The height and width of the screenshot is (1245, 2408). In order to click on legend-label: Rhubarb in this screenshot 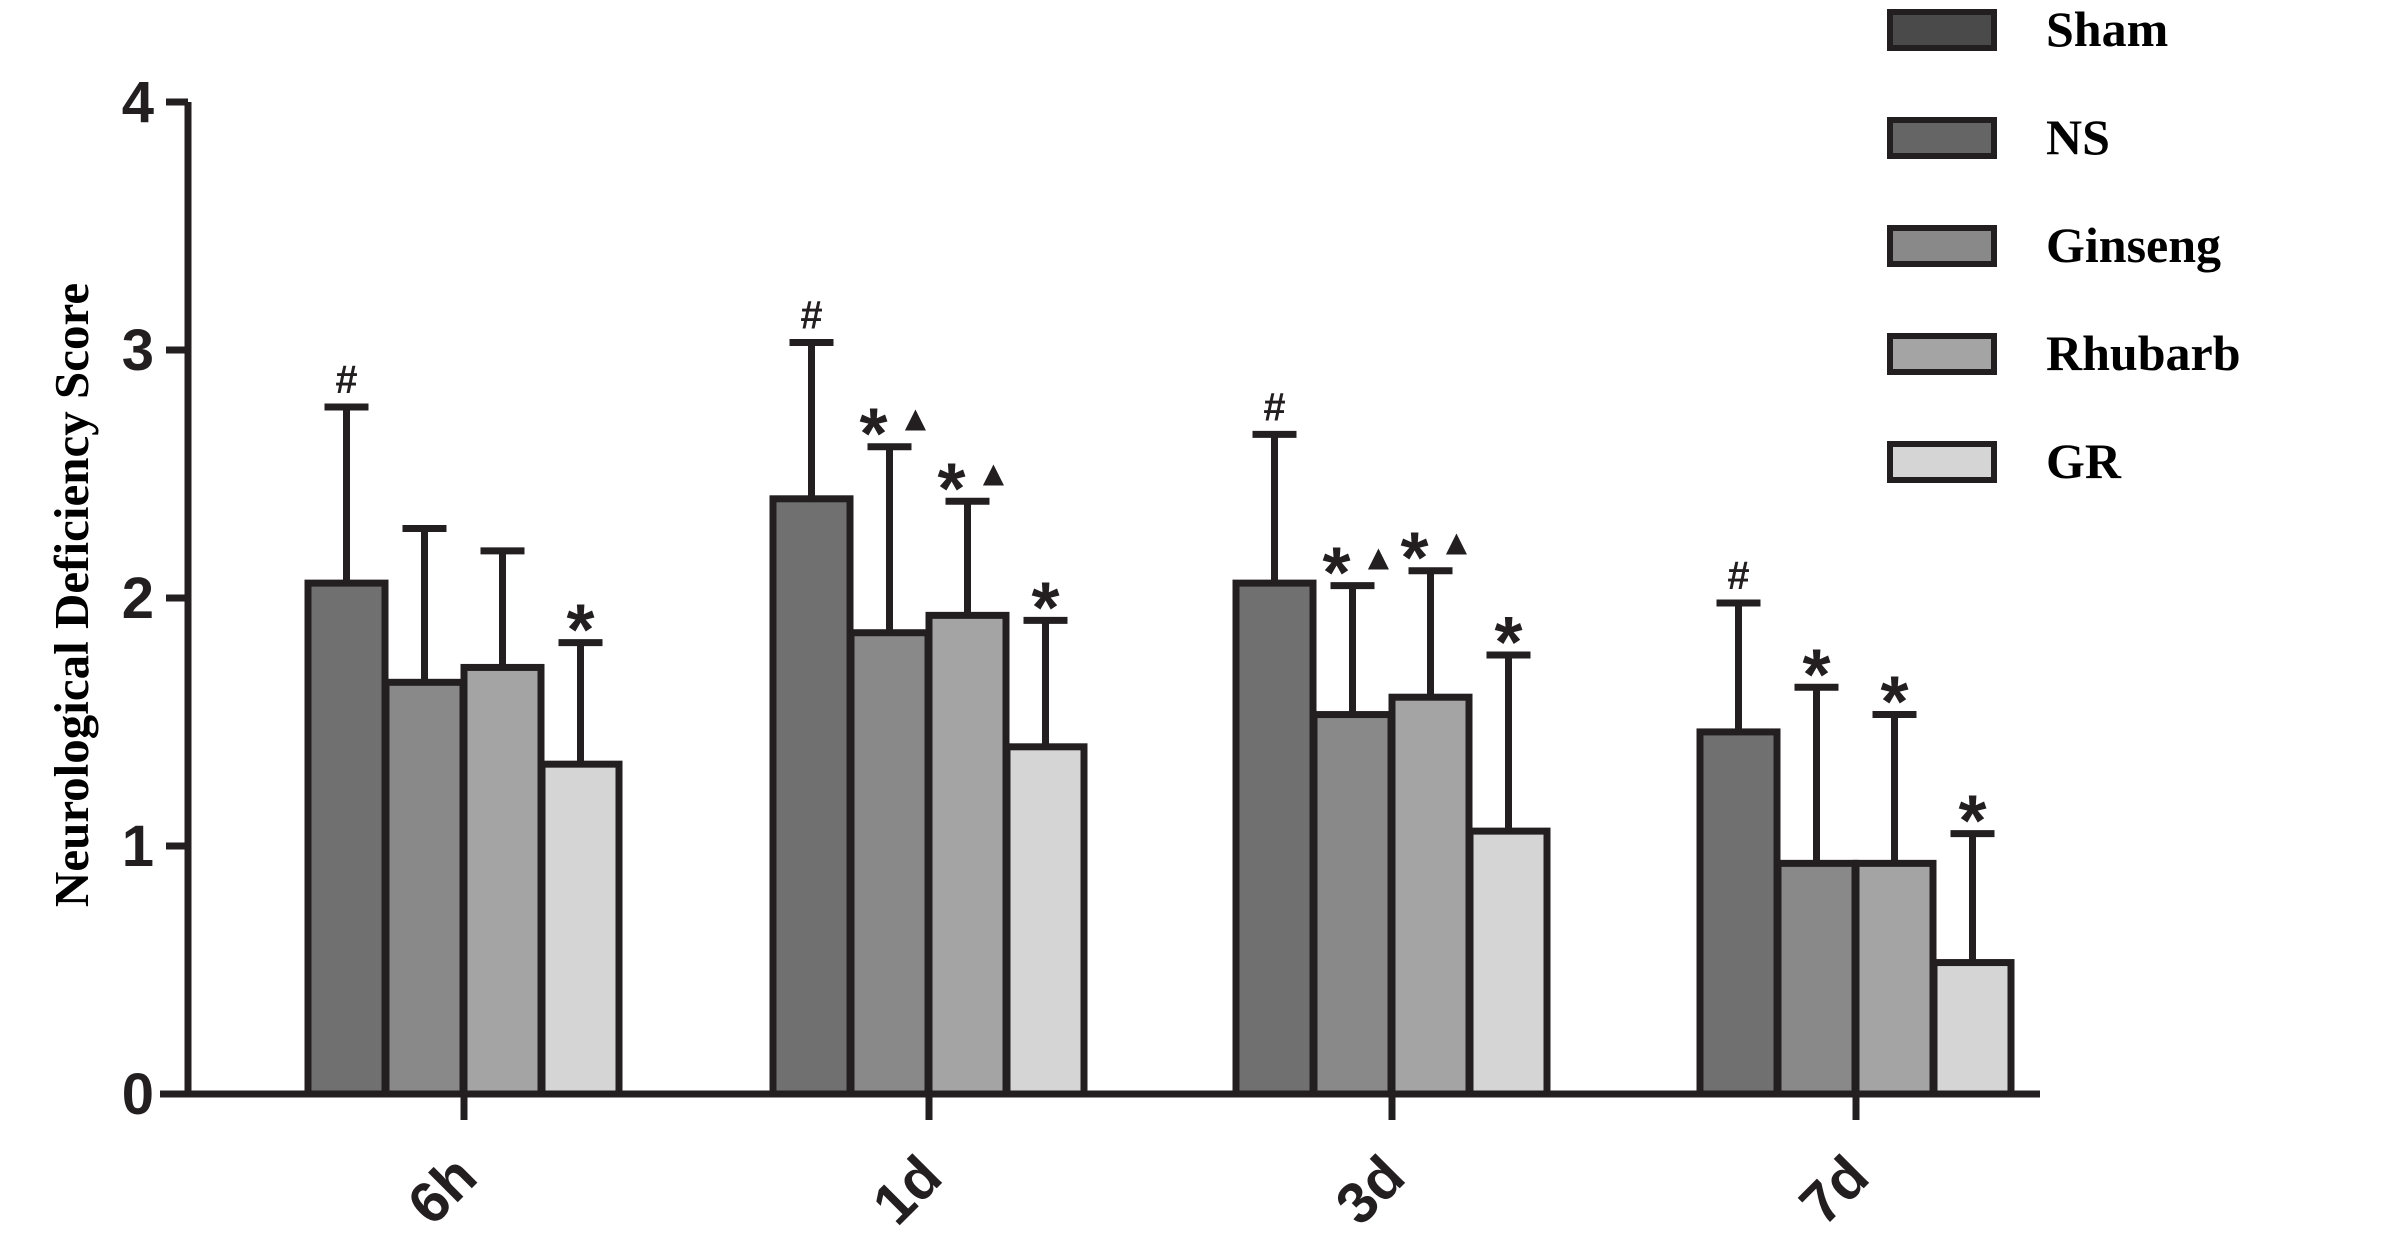, I will do `click(2143, 353)`.